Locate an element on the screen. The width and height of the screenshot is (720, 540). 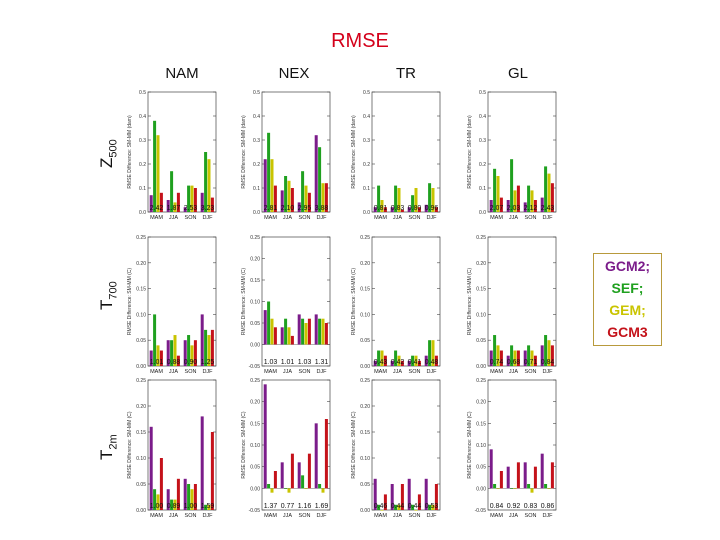
column-header-gl: GL is located at coordinates (517, 73).